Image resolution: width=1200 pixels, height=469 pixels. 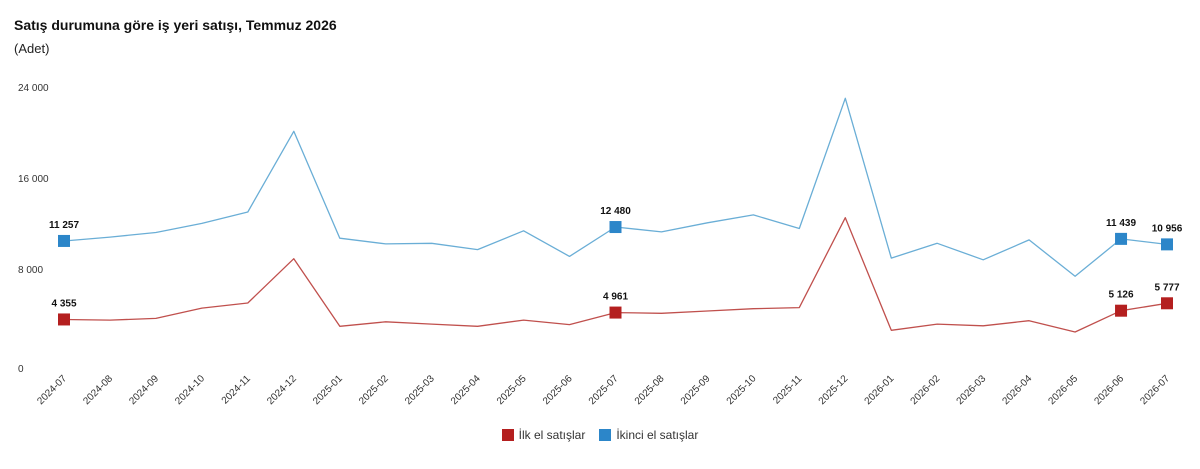 What do you see at coordinates (64, 225) in the screenshot?
I see `data-label: 11 257` at bounding box center [64, 225].